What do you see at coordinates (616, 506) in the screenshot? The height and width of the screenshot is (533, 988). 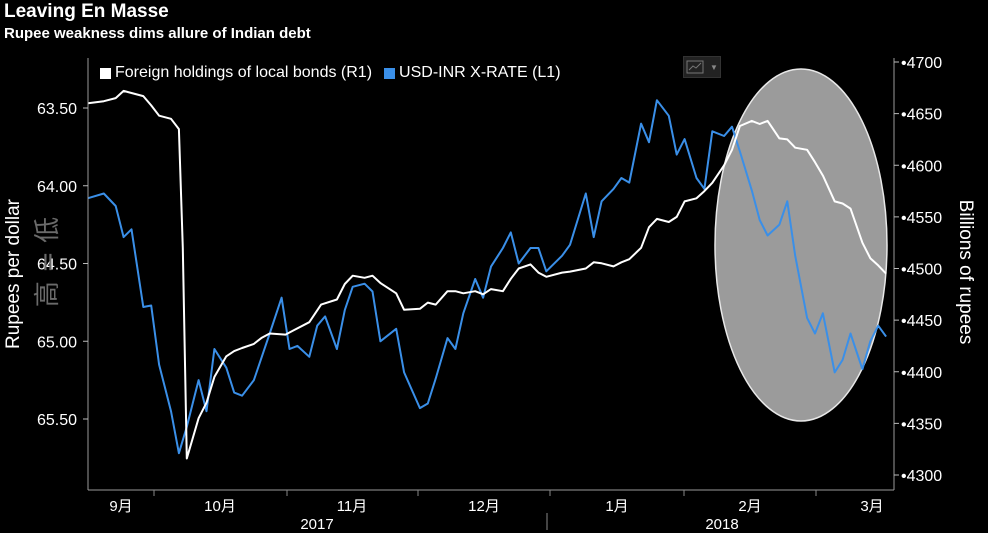 I see `x-month-label: 1月` at bounding box center [616, 506].